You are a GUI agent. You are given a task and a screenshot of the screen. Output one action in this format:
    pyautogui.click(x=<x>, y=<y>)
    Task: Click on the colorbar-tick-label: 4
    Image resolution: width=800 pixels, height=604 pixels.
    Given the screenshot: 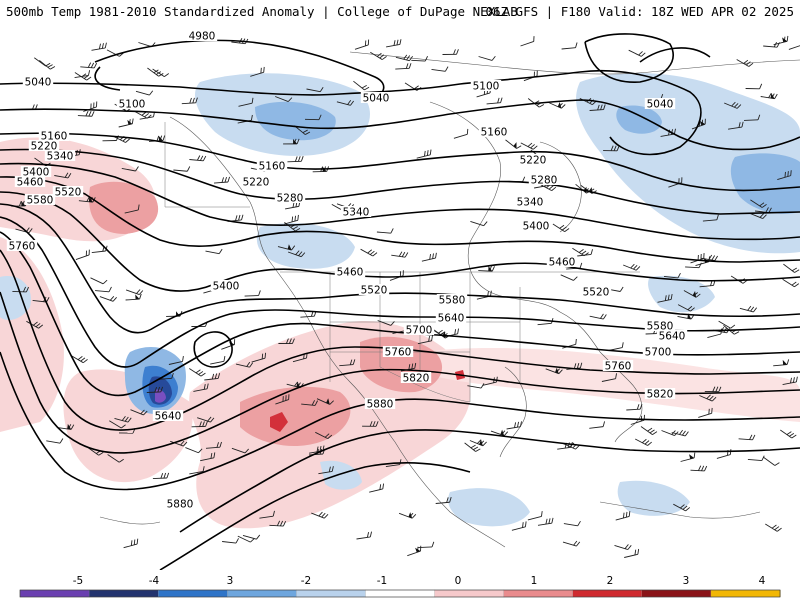 What is the action you would take?
    pyautogui.click(x=762, y=581)
    